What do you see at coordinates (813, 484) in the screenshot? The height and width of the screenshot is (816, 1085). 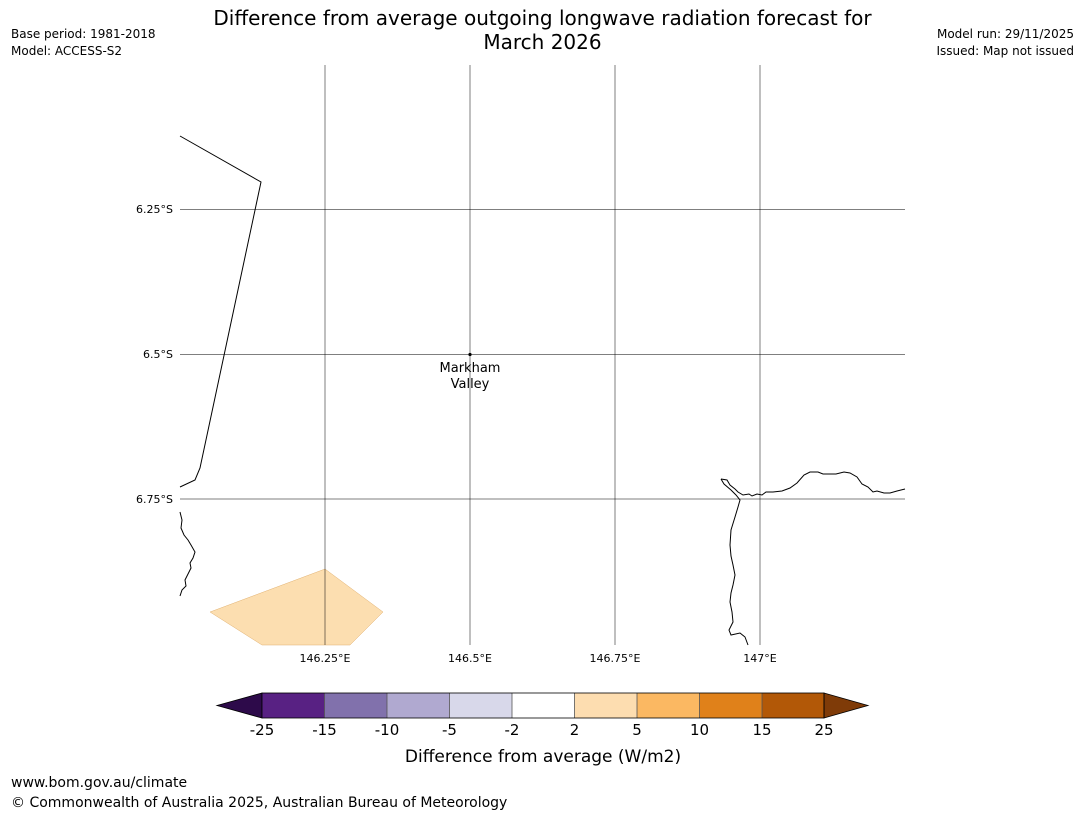 I see `coastline-east` at bounding box center [813, 484].